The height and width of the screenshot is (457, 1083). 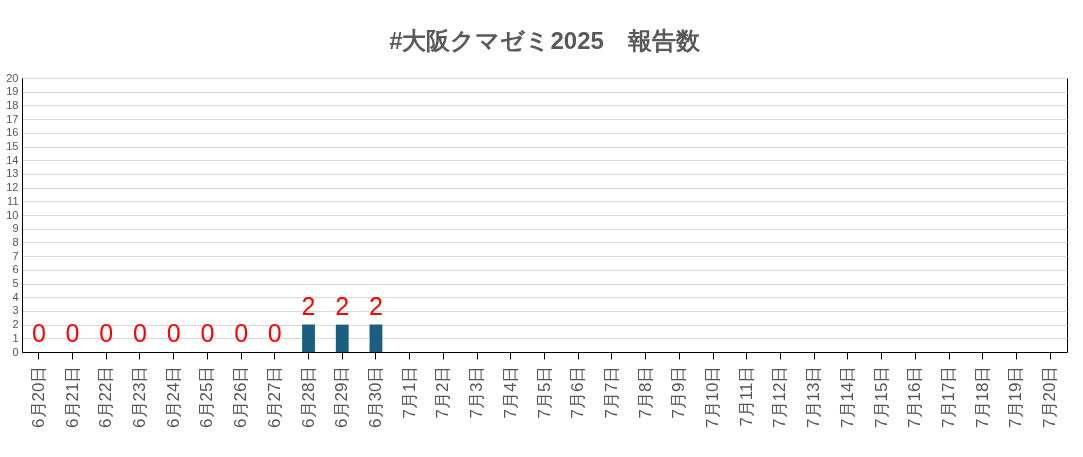 What do you see at coordinates (409, 392) in the screenshot?
I see `x-tick-label: 7月1日` at bounding box center [409, 392].